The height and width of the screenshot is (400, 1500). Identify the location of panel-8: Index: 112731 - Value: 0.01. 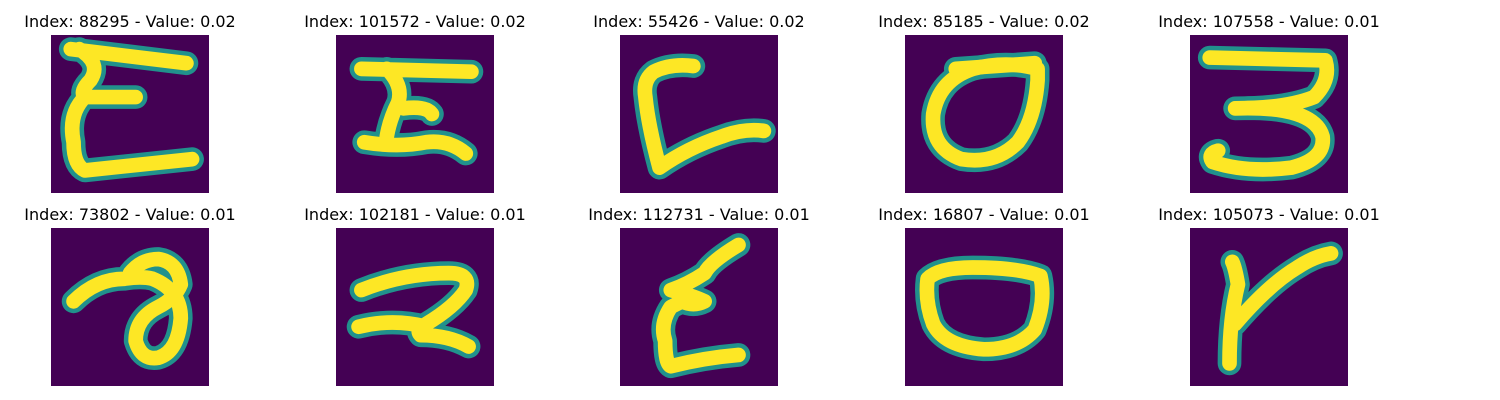
(699, 300).